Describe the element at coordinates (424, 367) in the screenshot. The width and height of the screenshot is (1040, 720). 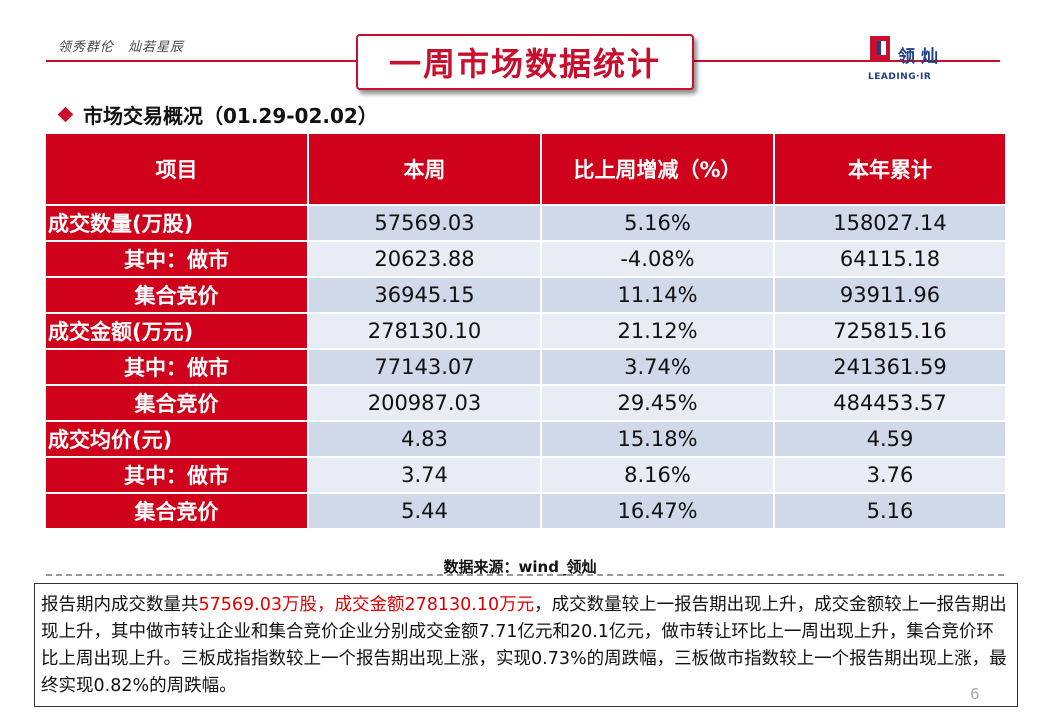
I see `this-week-value: 77143.07` at that location.